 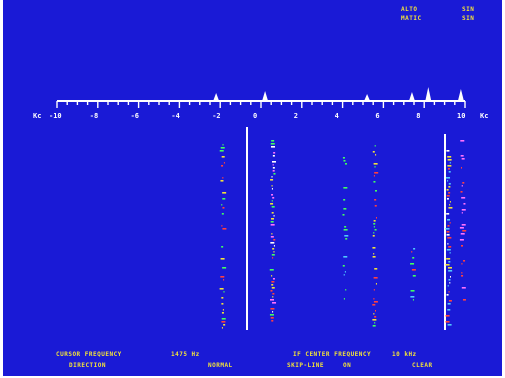 I want to click on skip-line-value: ON, so click(x=347, y=365).